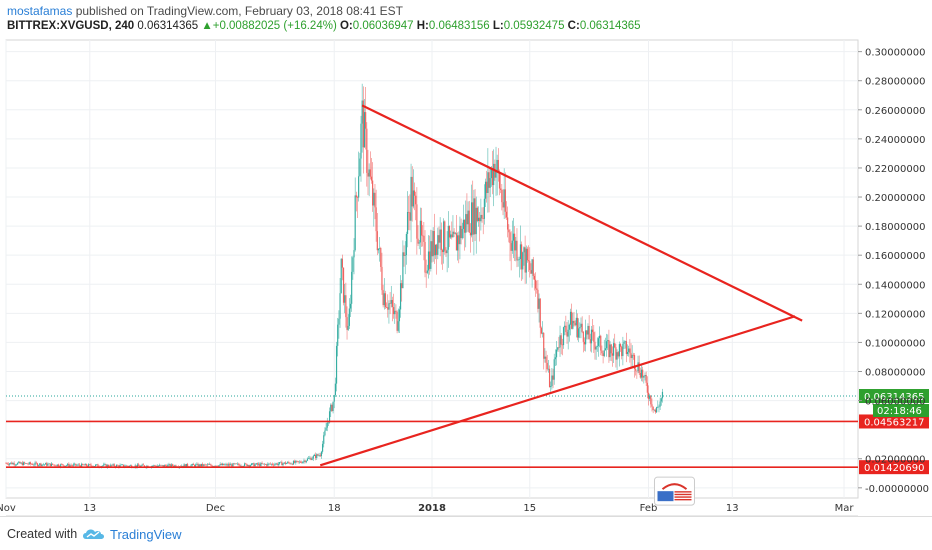  What do you see at coordinates (168, 26) in the screenshot?
I see `last-price: 0.06314365` at bounding box center [168, 26].